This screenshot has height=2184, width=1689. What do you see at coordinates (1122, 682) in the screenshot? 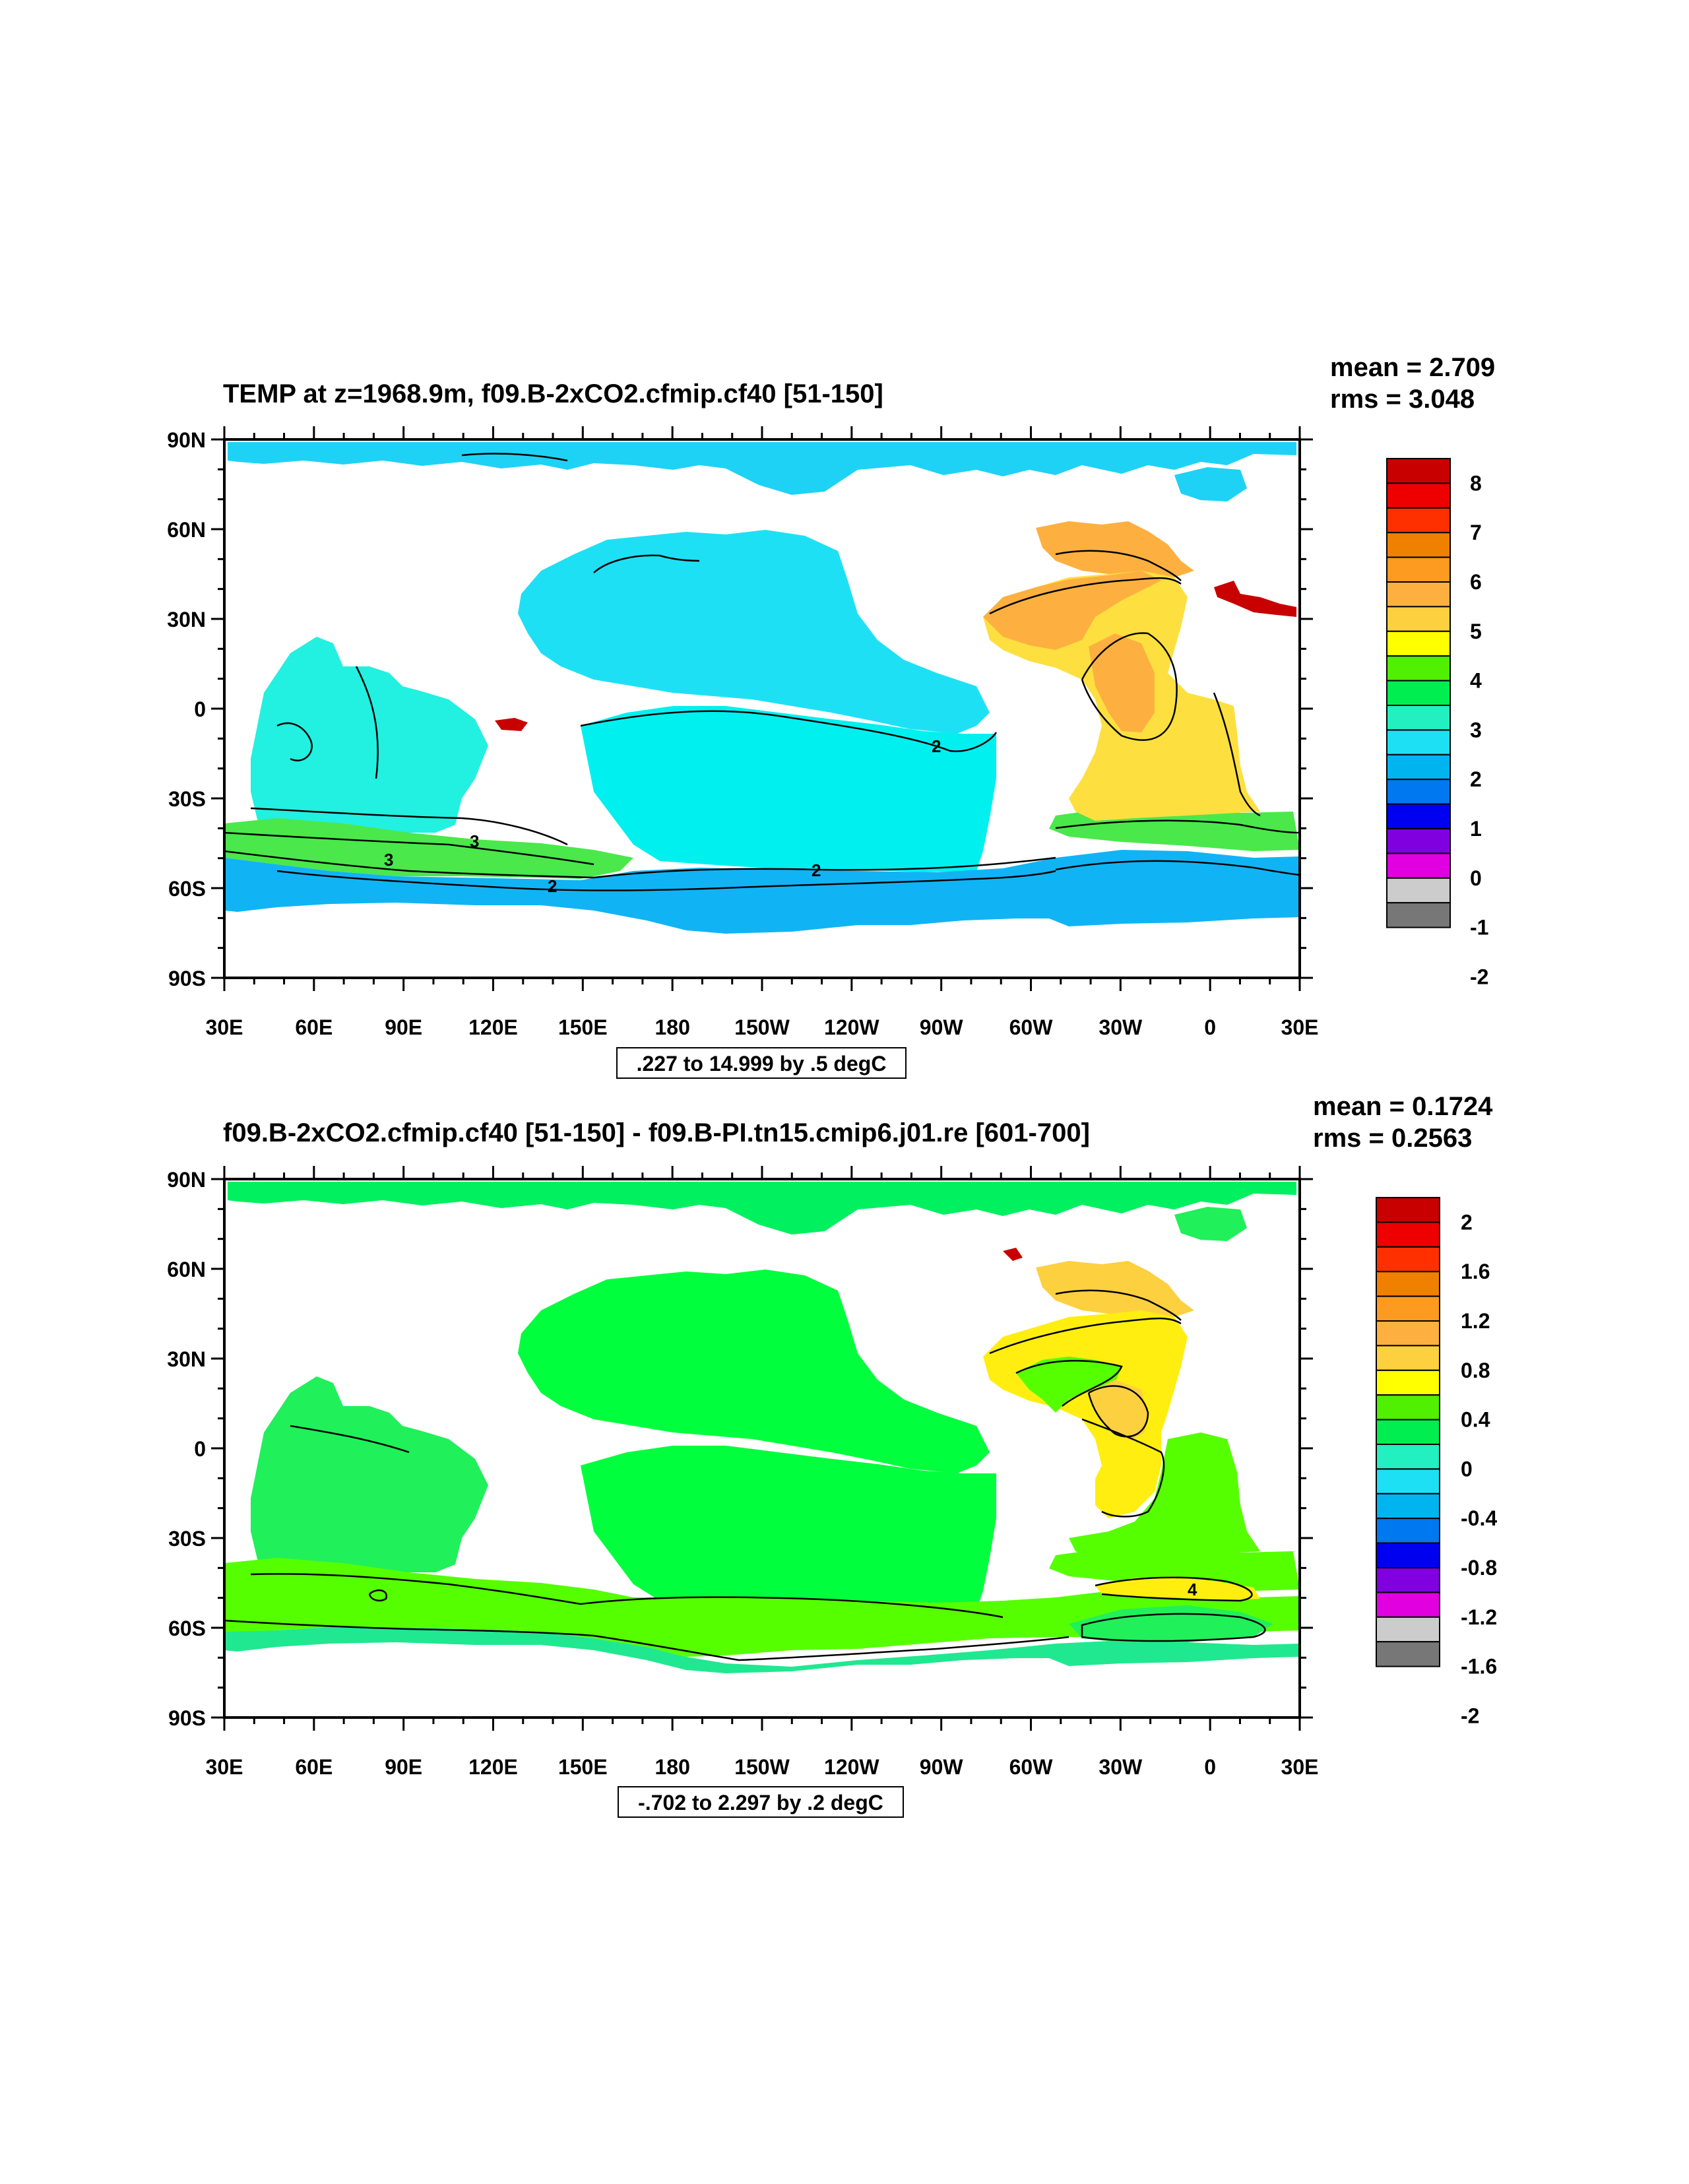
I see `atlantic-warm-core-south` at bounding box center [1122, 682].